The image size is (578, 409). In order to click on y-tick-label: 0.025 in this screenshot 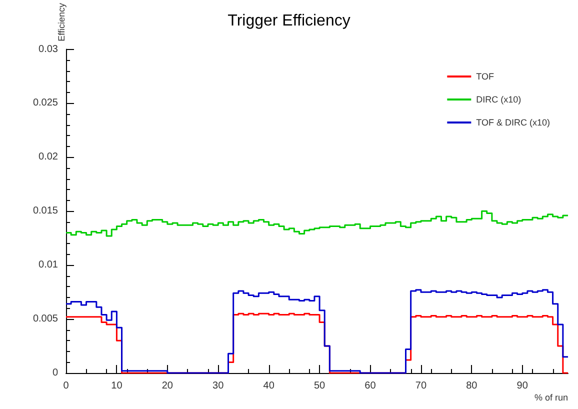, I will do `click(45, 103)`.